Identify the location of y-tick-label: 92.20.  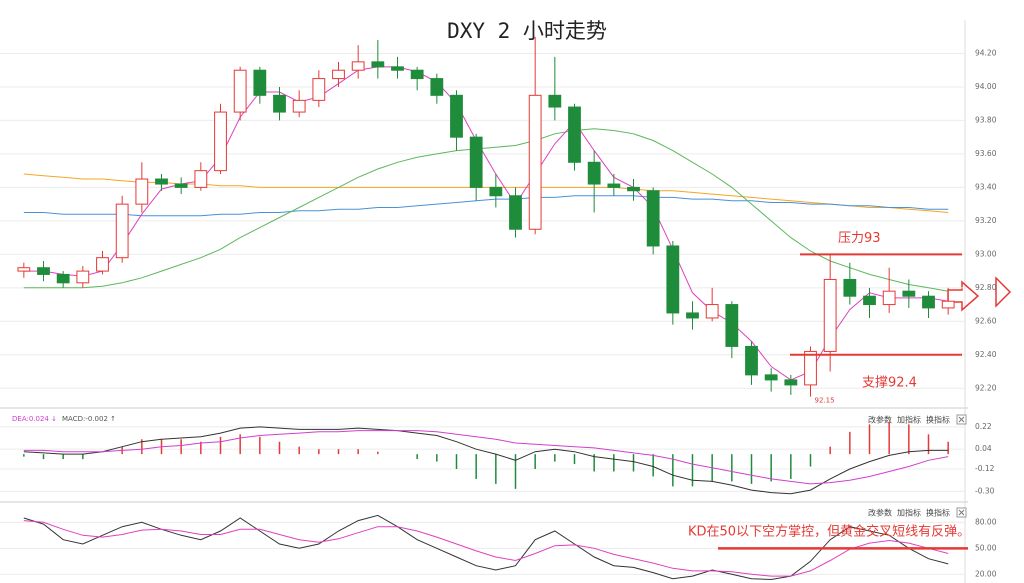
(986, 387).